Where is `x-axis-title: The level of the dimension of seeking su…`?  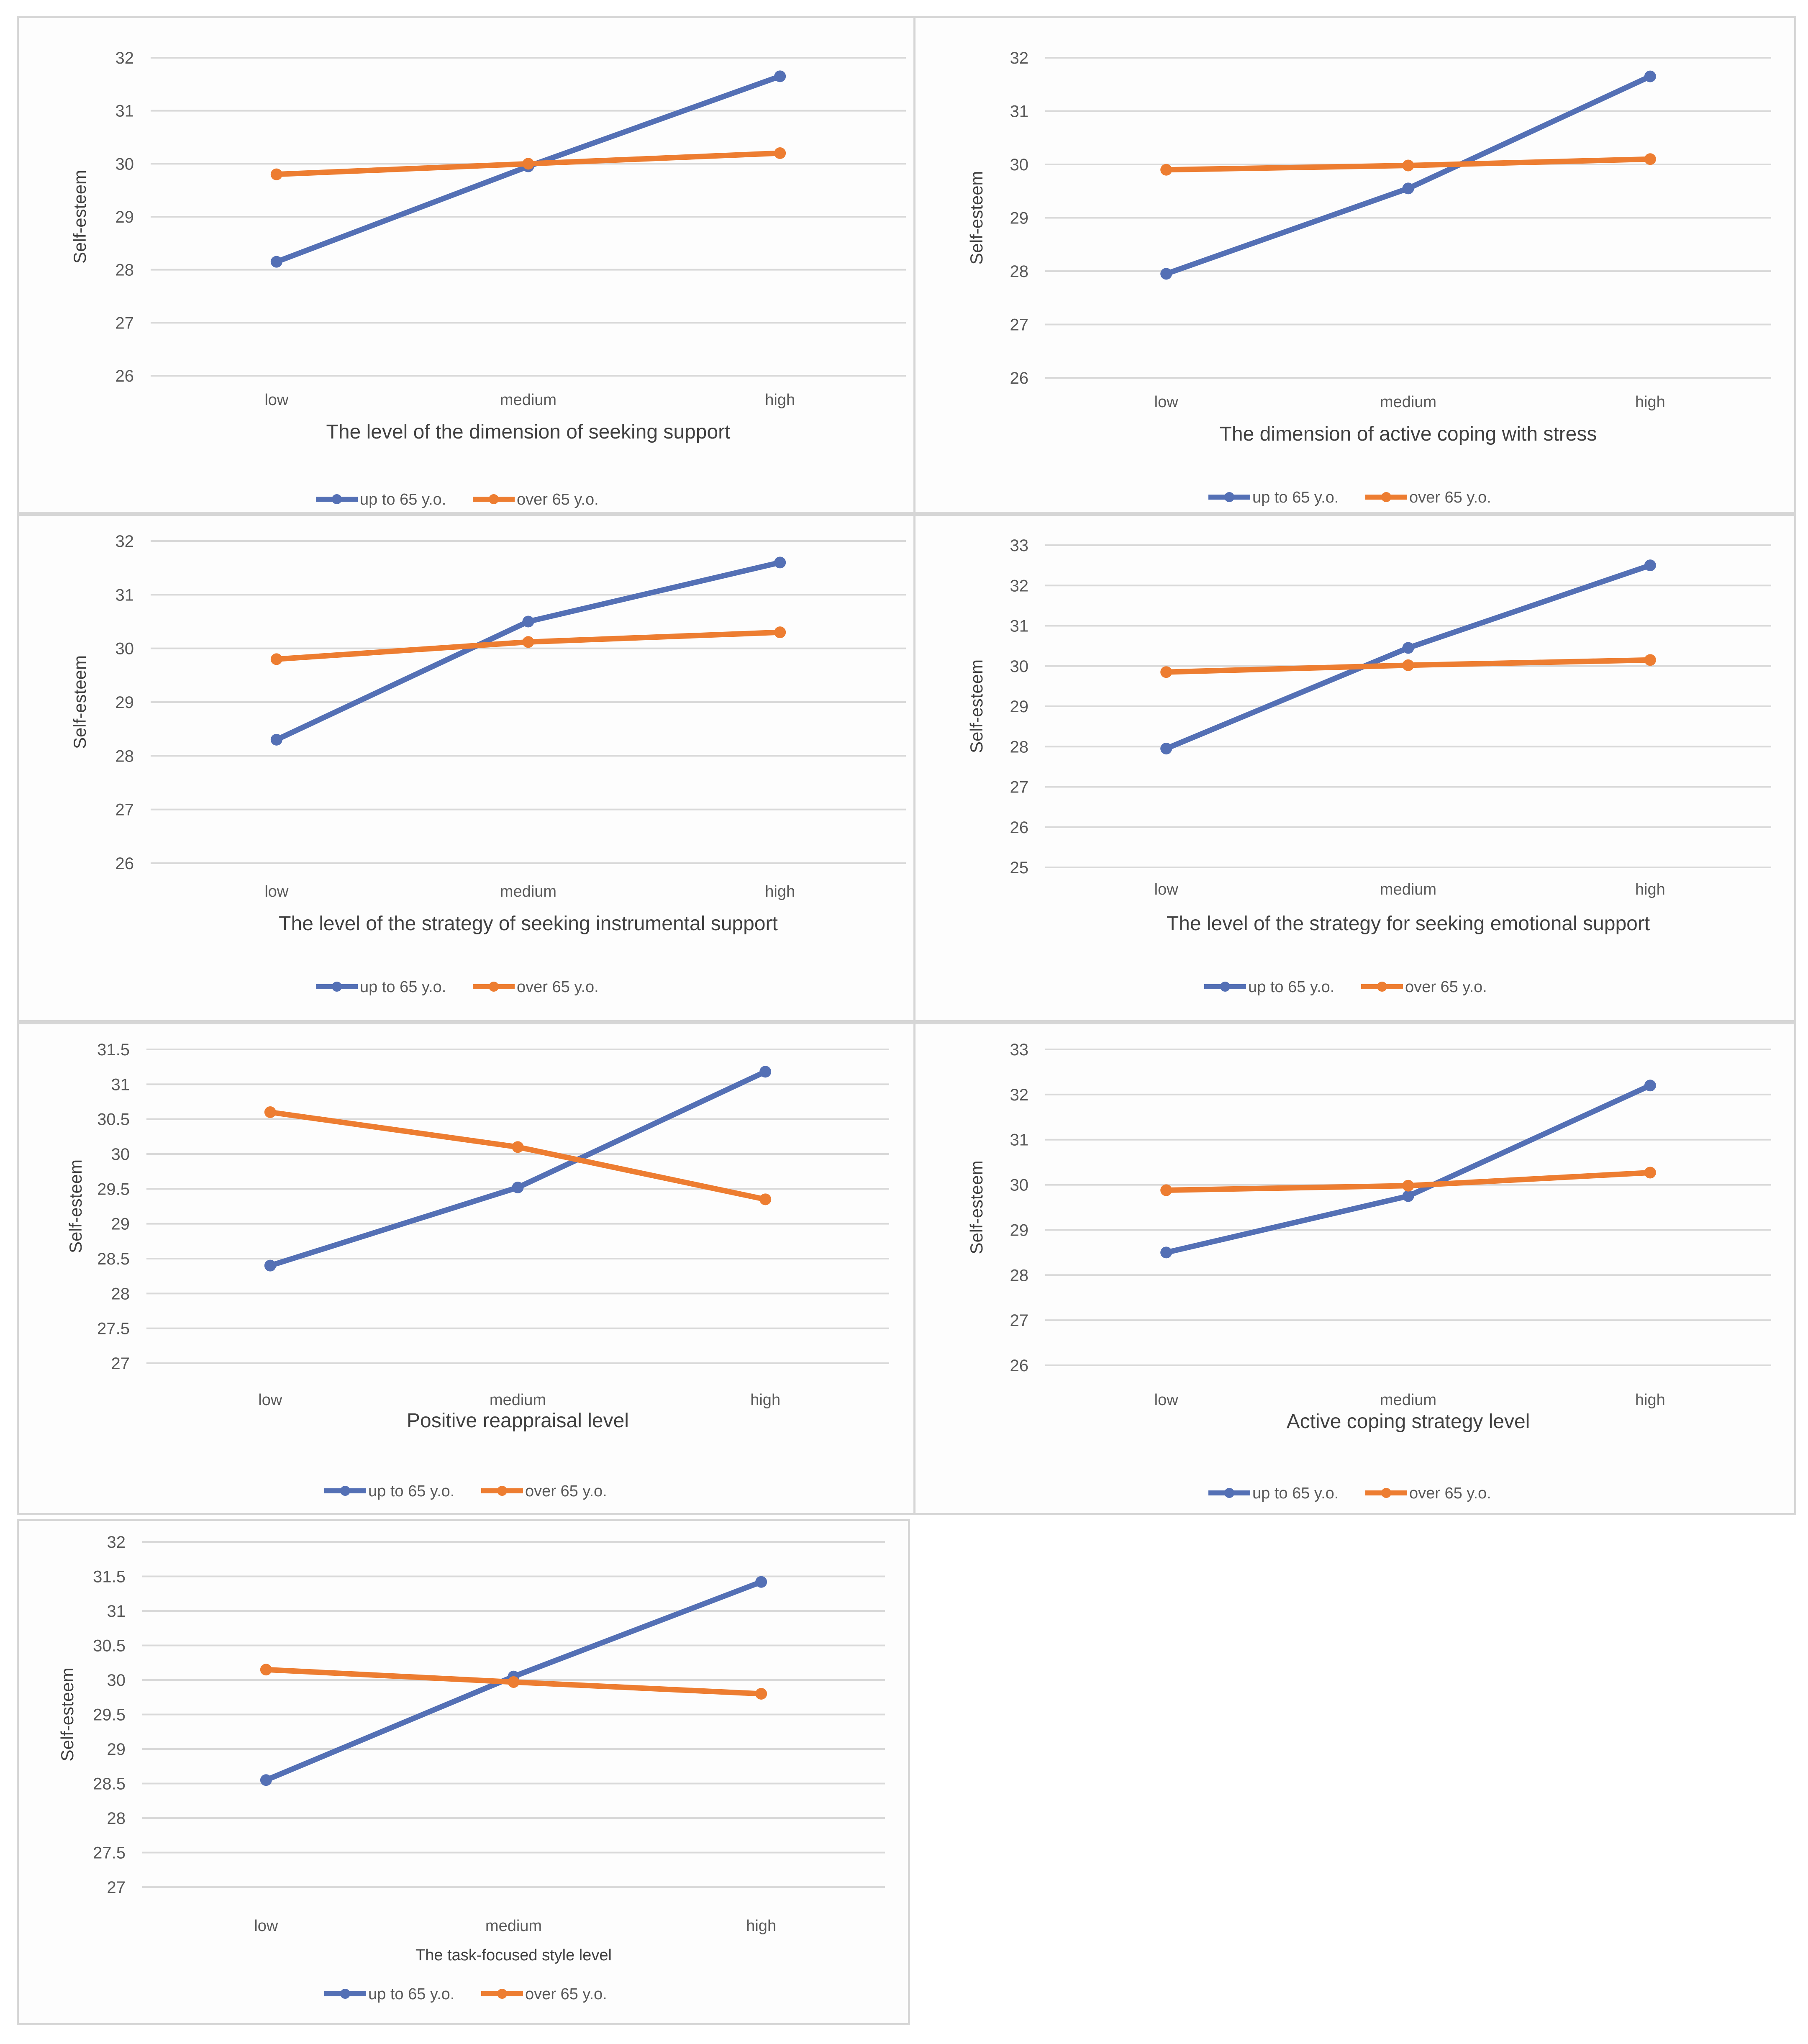 x-axis-title: The level of the dimension of seeking su… is located at coordinates (528, 432).